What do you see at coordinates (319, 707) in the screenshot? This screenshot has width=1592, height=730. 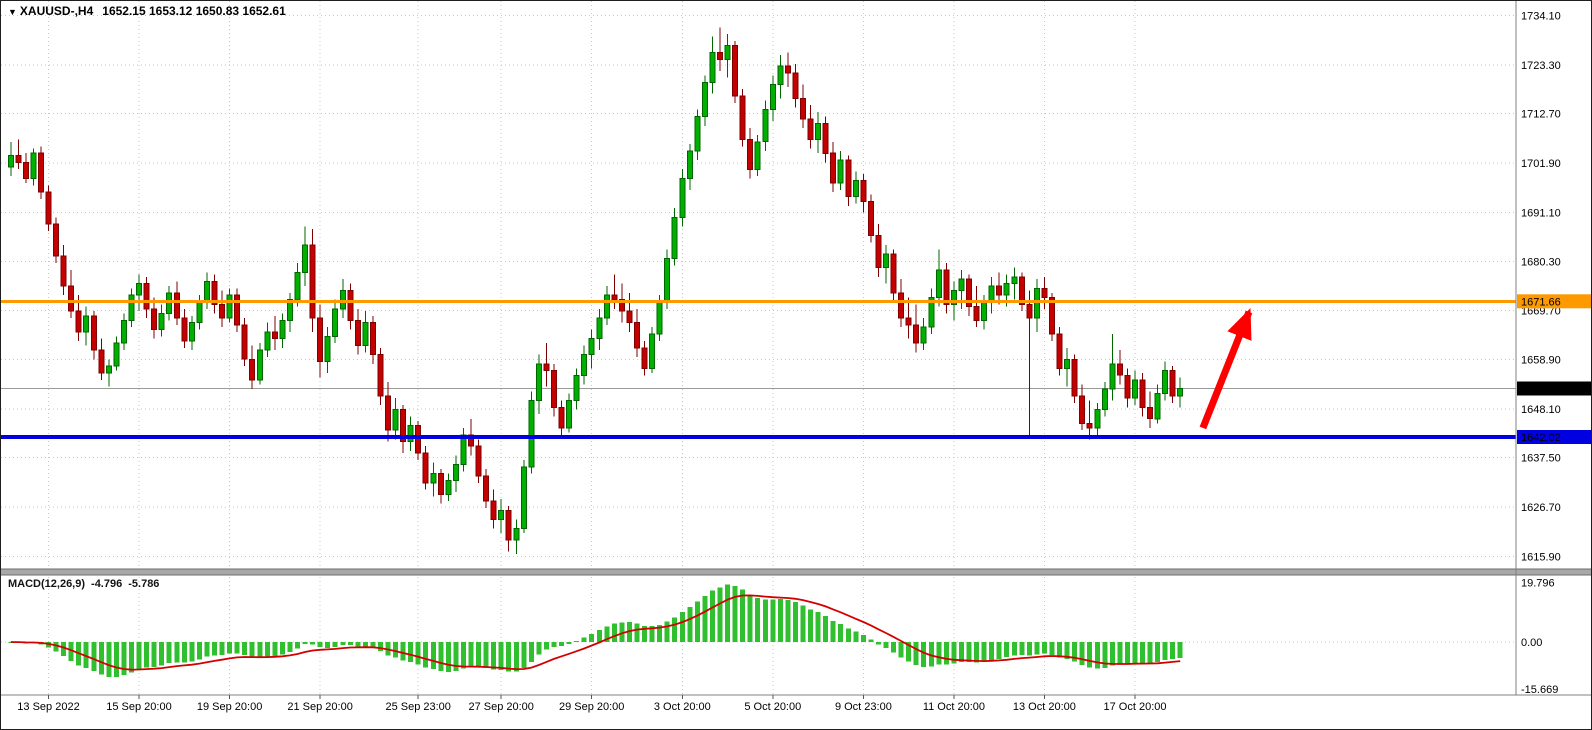 I see `svg-text: 21 Sep 20:00` at bounding box center [319, 707].